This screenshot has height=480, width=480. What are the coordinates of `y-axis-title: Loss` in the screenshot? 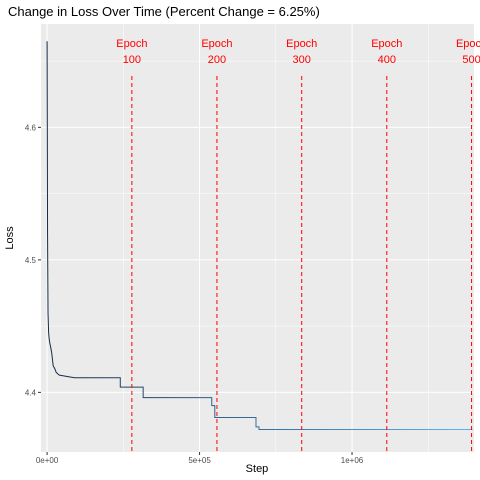 It's located at (10, 238).